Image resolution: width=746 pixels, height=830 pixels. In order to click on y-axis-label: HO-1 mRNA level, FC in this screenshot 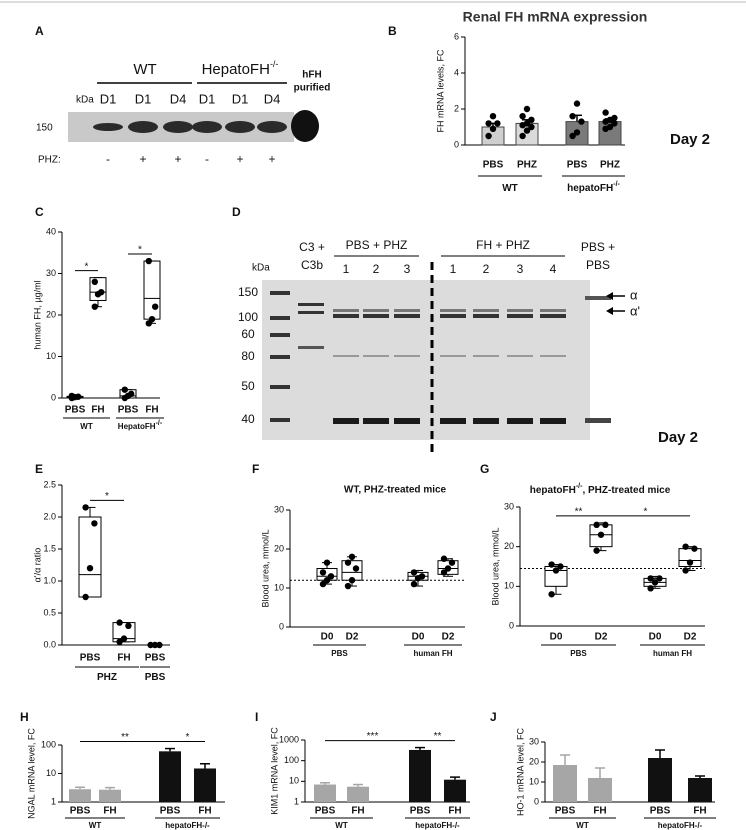, I will do `click(520, 771)`.